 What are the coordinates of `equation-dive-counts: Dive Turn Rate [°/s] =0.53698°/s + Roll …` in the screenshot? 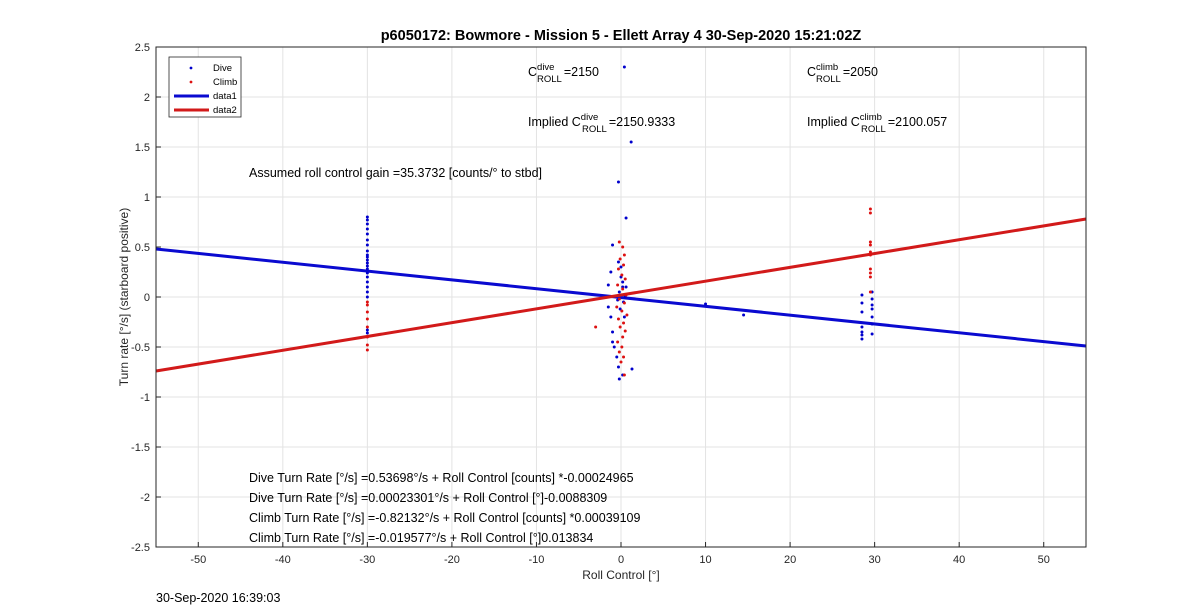 It's located at (441, 478).